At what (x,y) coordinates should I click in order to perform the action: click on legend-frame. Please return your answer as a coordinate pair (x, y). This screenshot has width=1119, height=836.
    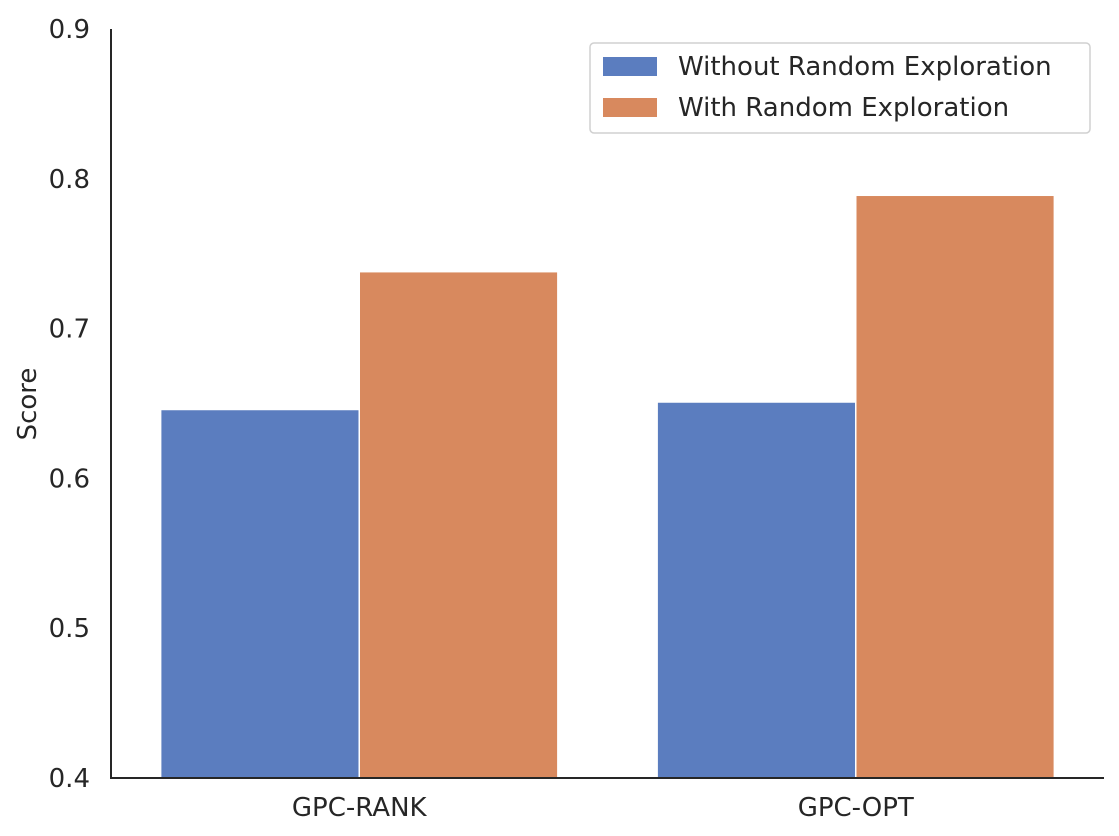
    Looking at the image, I should click on (840, 88).